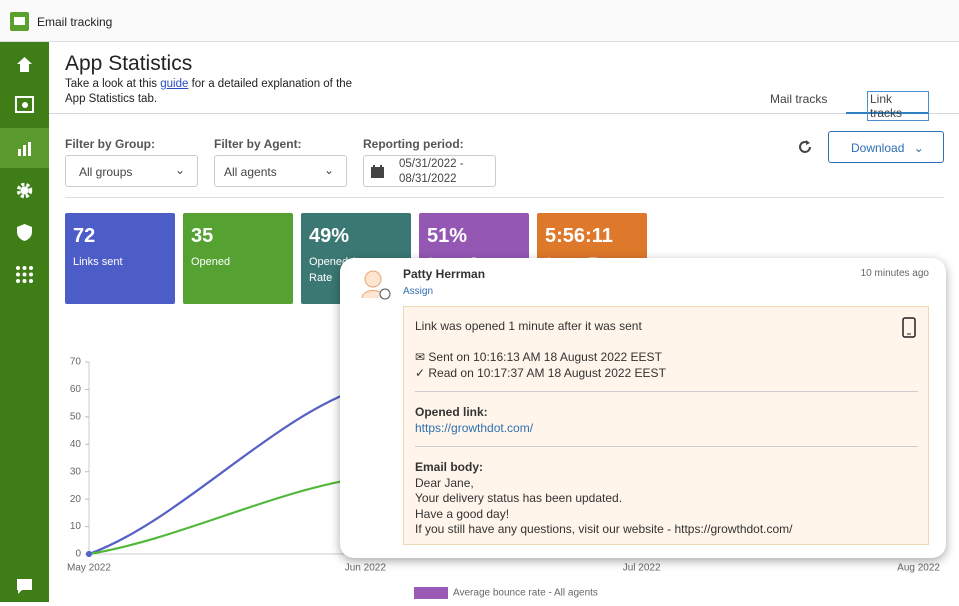  I want to click on x-tick-label: May 2022, so click(89, 568).